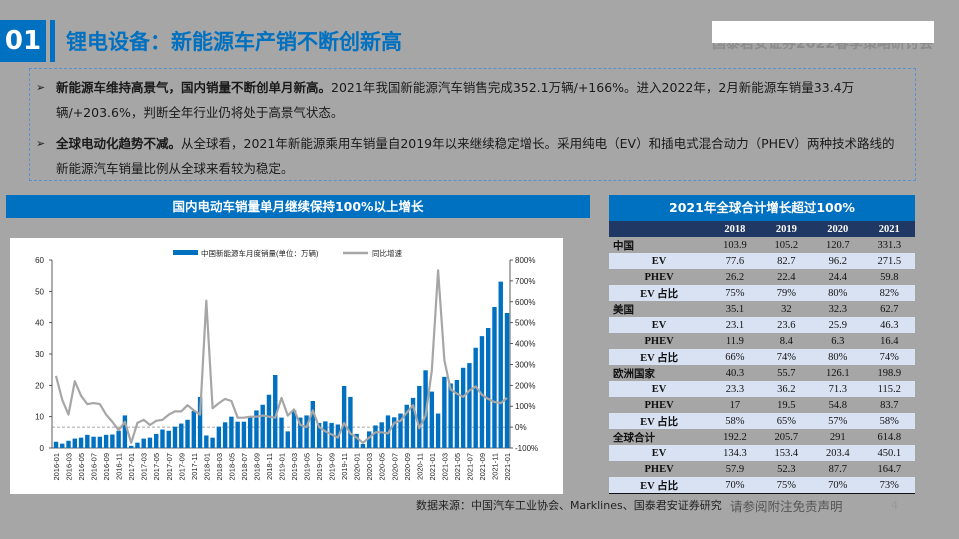  What do you see at coordinates (319, 467) in the screenshot?
I see `x-tick-label: 2019-07` at bounding box center [319, 467].